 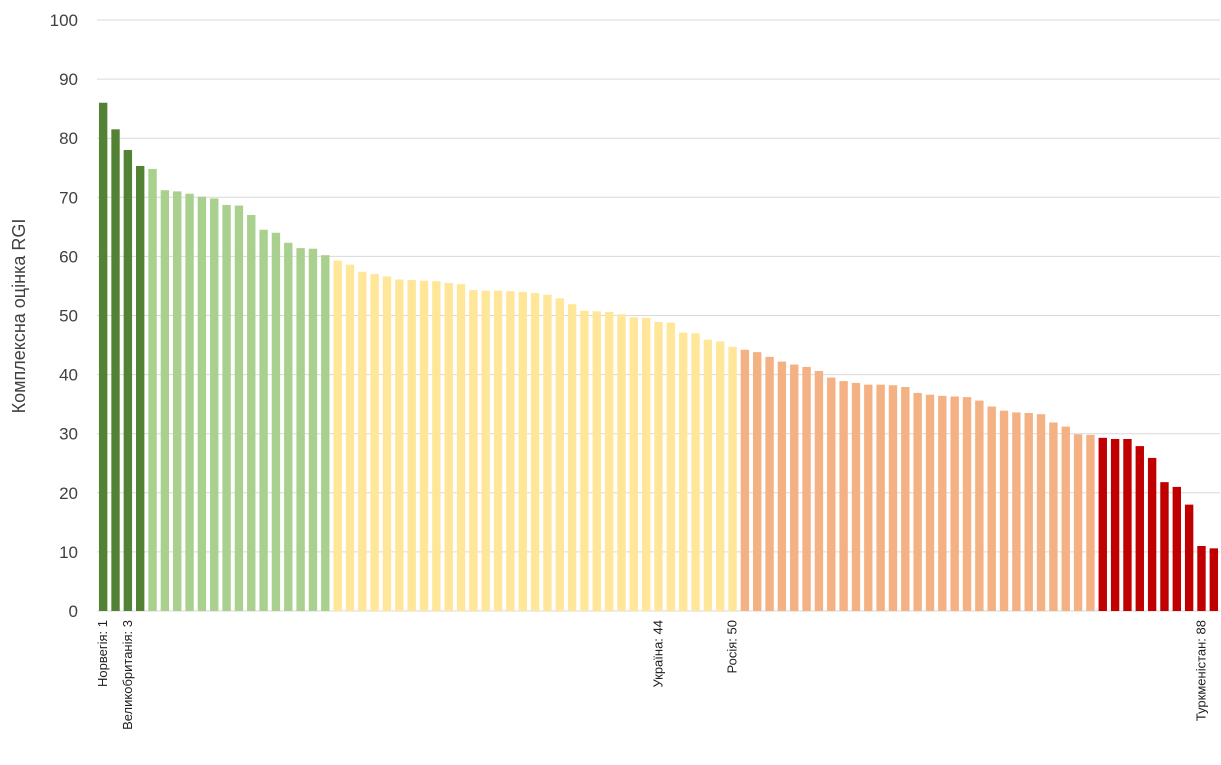 I want to click on y-tick-label: 60, so click(x=68, y=256).